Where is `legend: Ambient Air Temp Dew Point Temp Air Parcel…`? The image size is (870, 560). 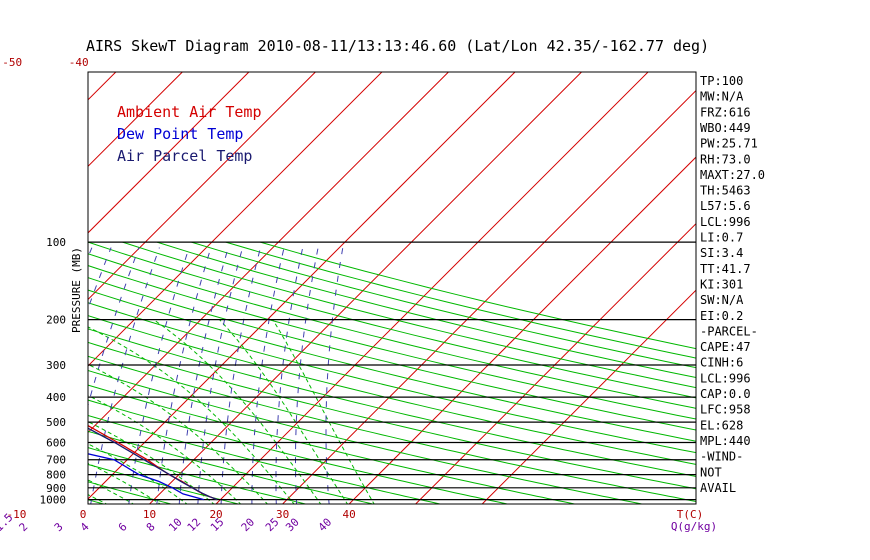
legend: Ambient Air Temp Dew Point Temp Air Parcel… is located at coordinates (189, 134).